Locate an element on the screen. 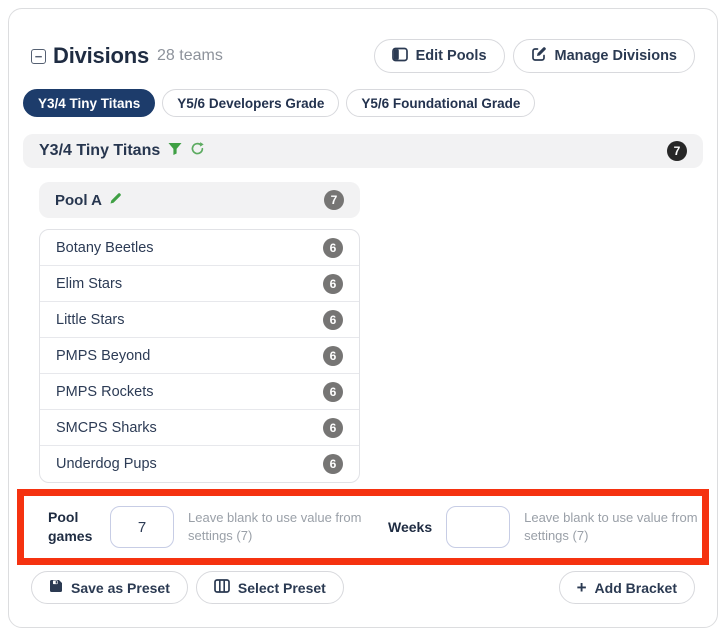  select-preset-label: Select Preset is located at coordinates (281, 587).